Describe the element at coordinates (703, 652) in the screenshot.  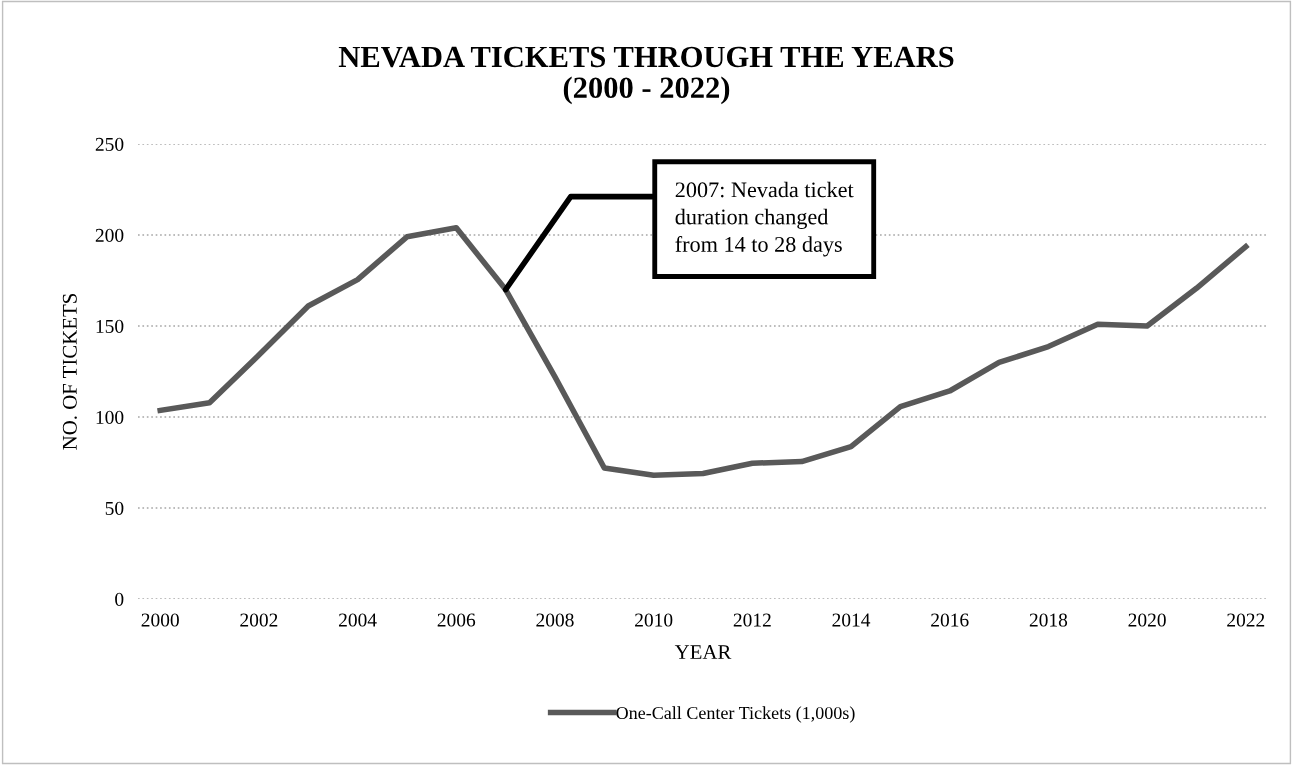
I see `x-axis-title: YEAR` at that location.